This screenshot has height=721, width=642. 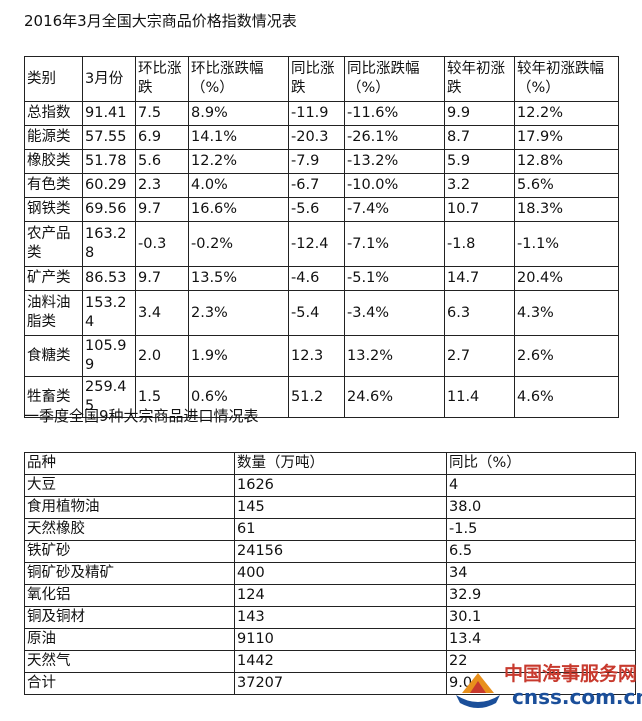 I want to click on watermark-en-text: cnss.com.cn, so click(x=577, y=697).